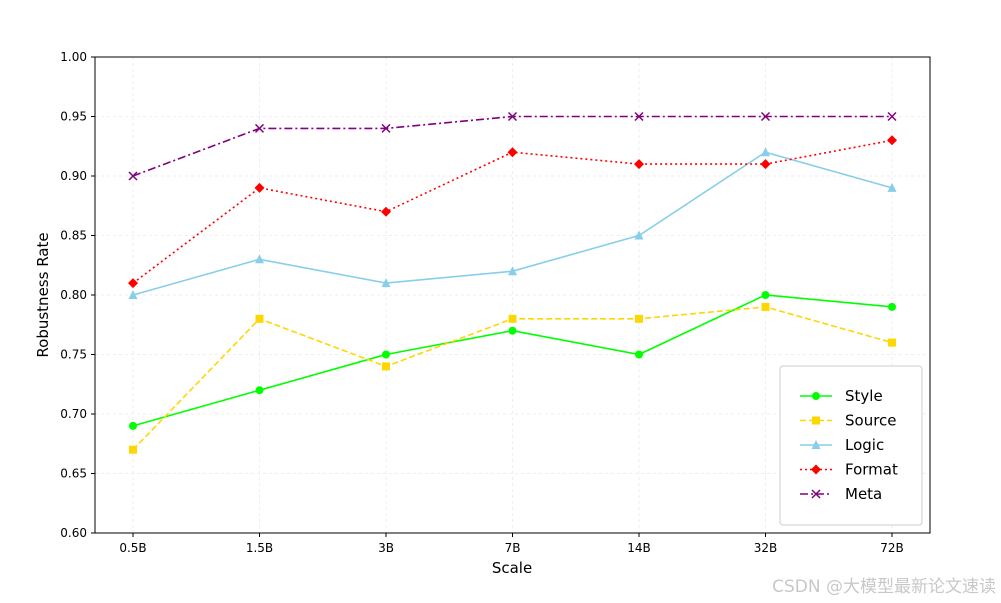 Image resolution: width=1001 pixels, height=603 pixels. Describe the element at coordinates (73, 236) in the screenshot. I see `y-tick-label: 0.85` at that location.